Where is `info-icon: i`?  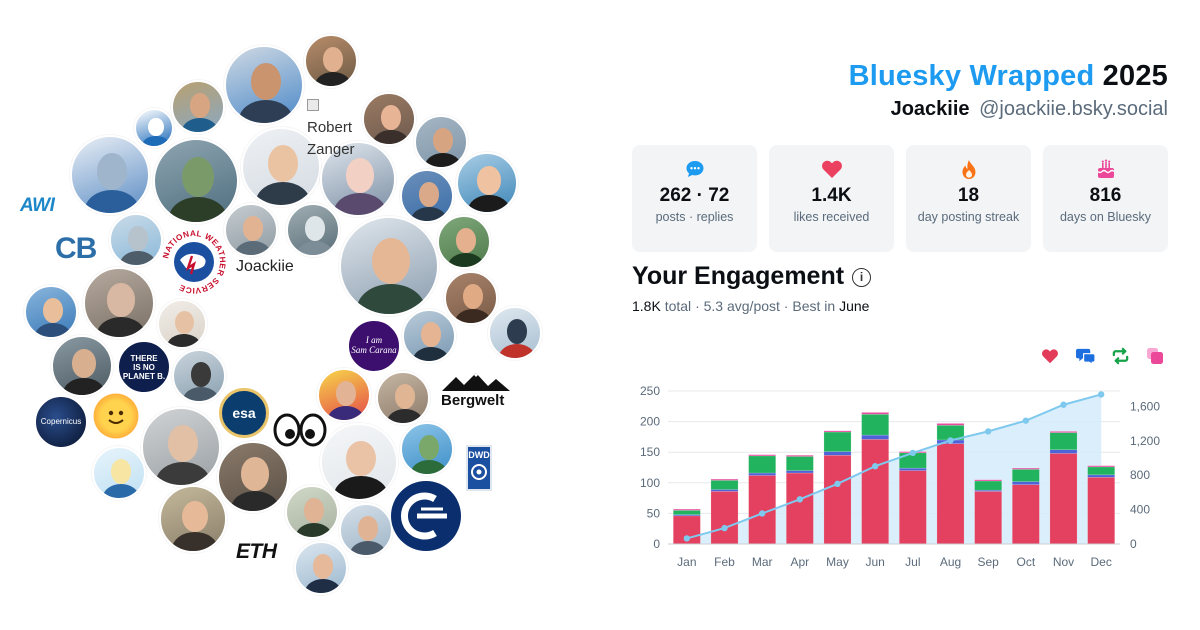
info-icon: i is located at coordinates (861, 277).